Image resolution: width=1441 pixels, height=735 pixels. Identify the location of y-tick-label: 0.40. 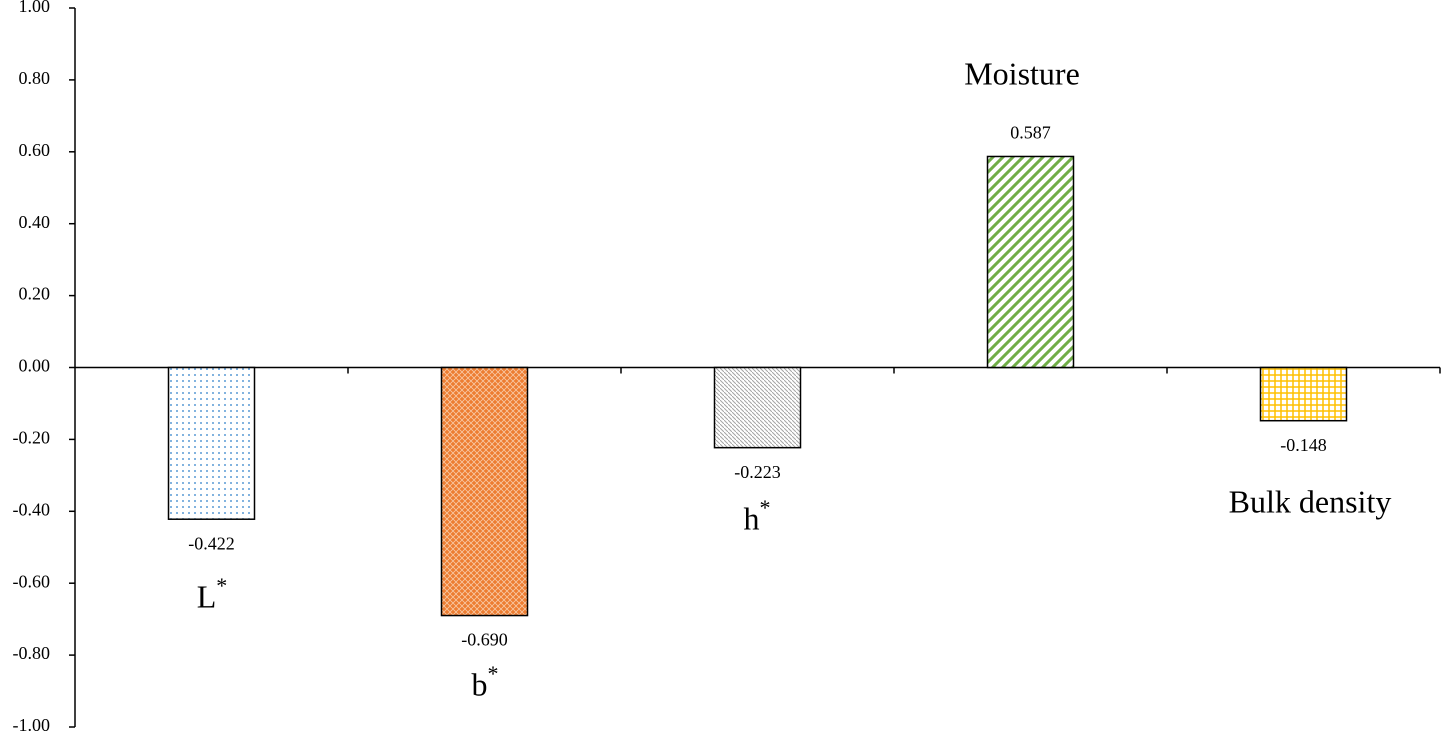
(35, 222).